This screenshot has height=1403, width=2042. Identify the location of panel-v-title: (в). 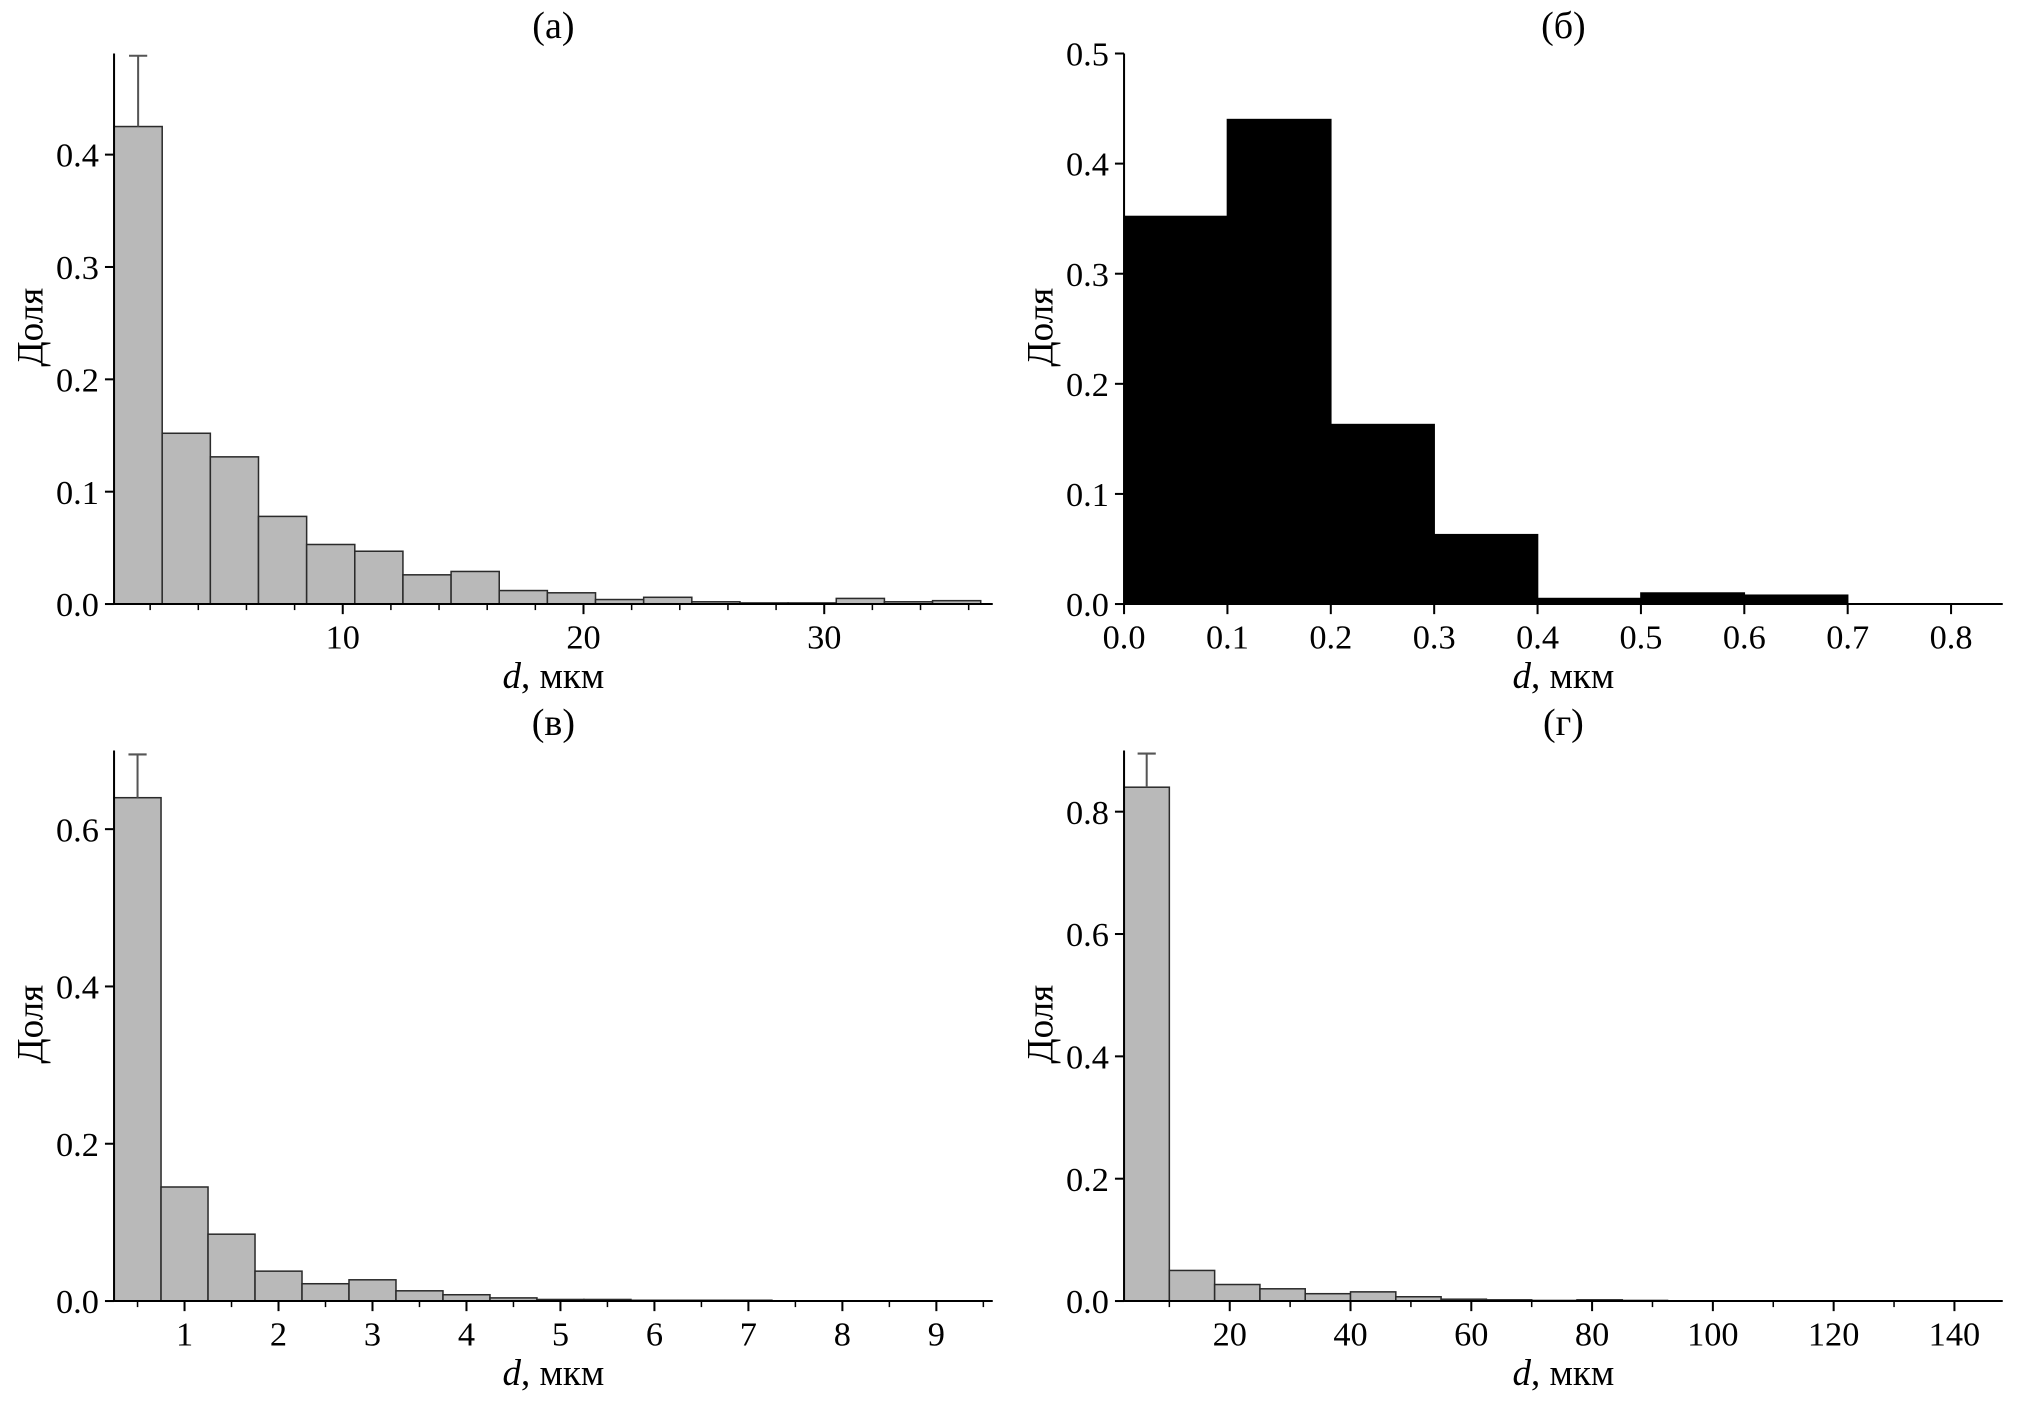
(553, 723).